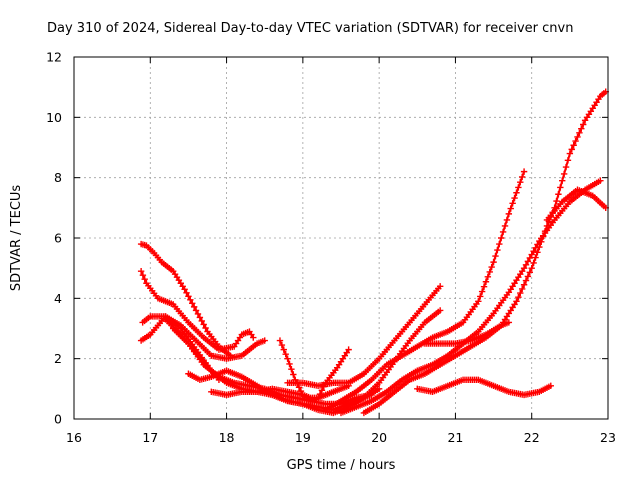 The height and width of the screenshot is (480, 640). What do you see at coordinates (341, 465) in the screenshot?
I see `x-axis-label: GPS time / hours` at bounding box center [341, 465].